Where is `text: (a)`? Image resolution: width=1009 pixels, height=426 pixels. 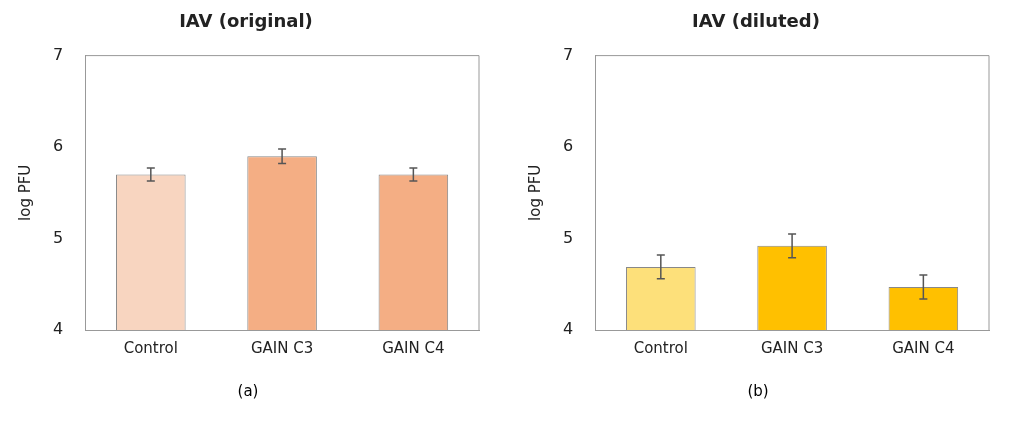 text: (a) is located at coordinates (248, 391).